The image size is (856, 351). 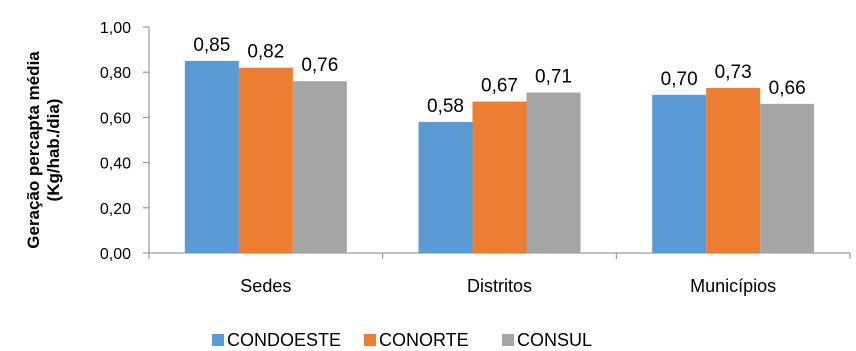 What do you see at coordinates (508, 340) in the screenshot?
I see `legend-swatch-consul` at bounding box center [508, 340].